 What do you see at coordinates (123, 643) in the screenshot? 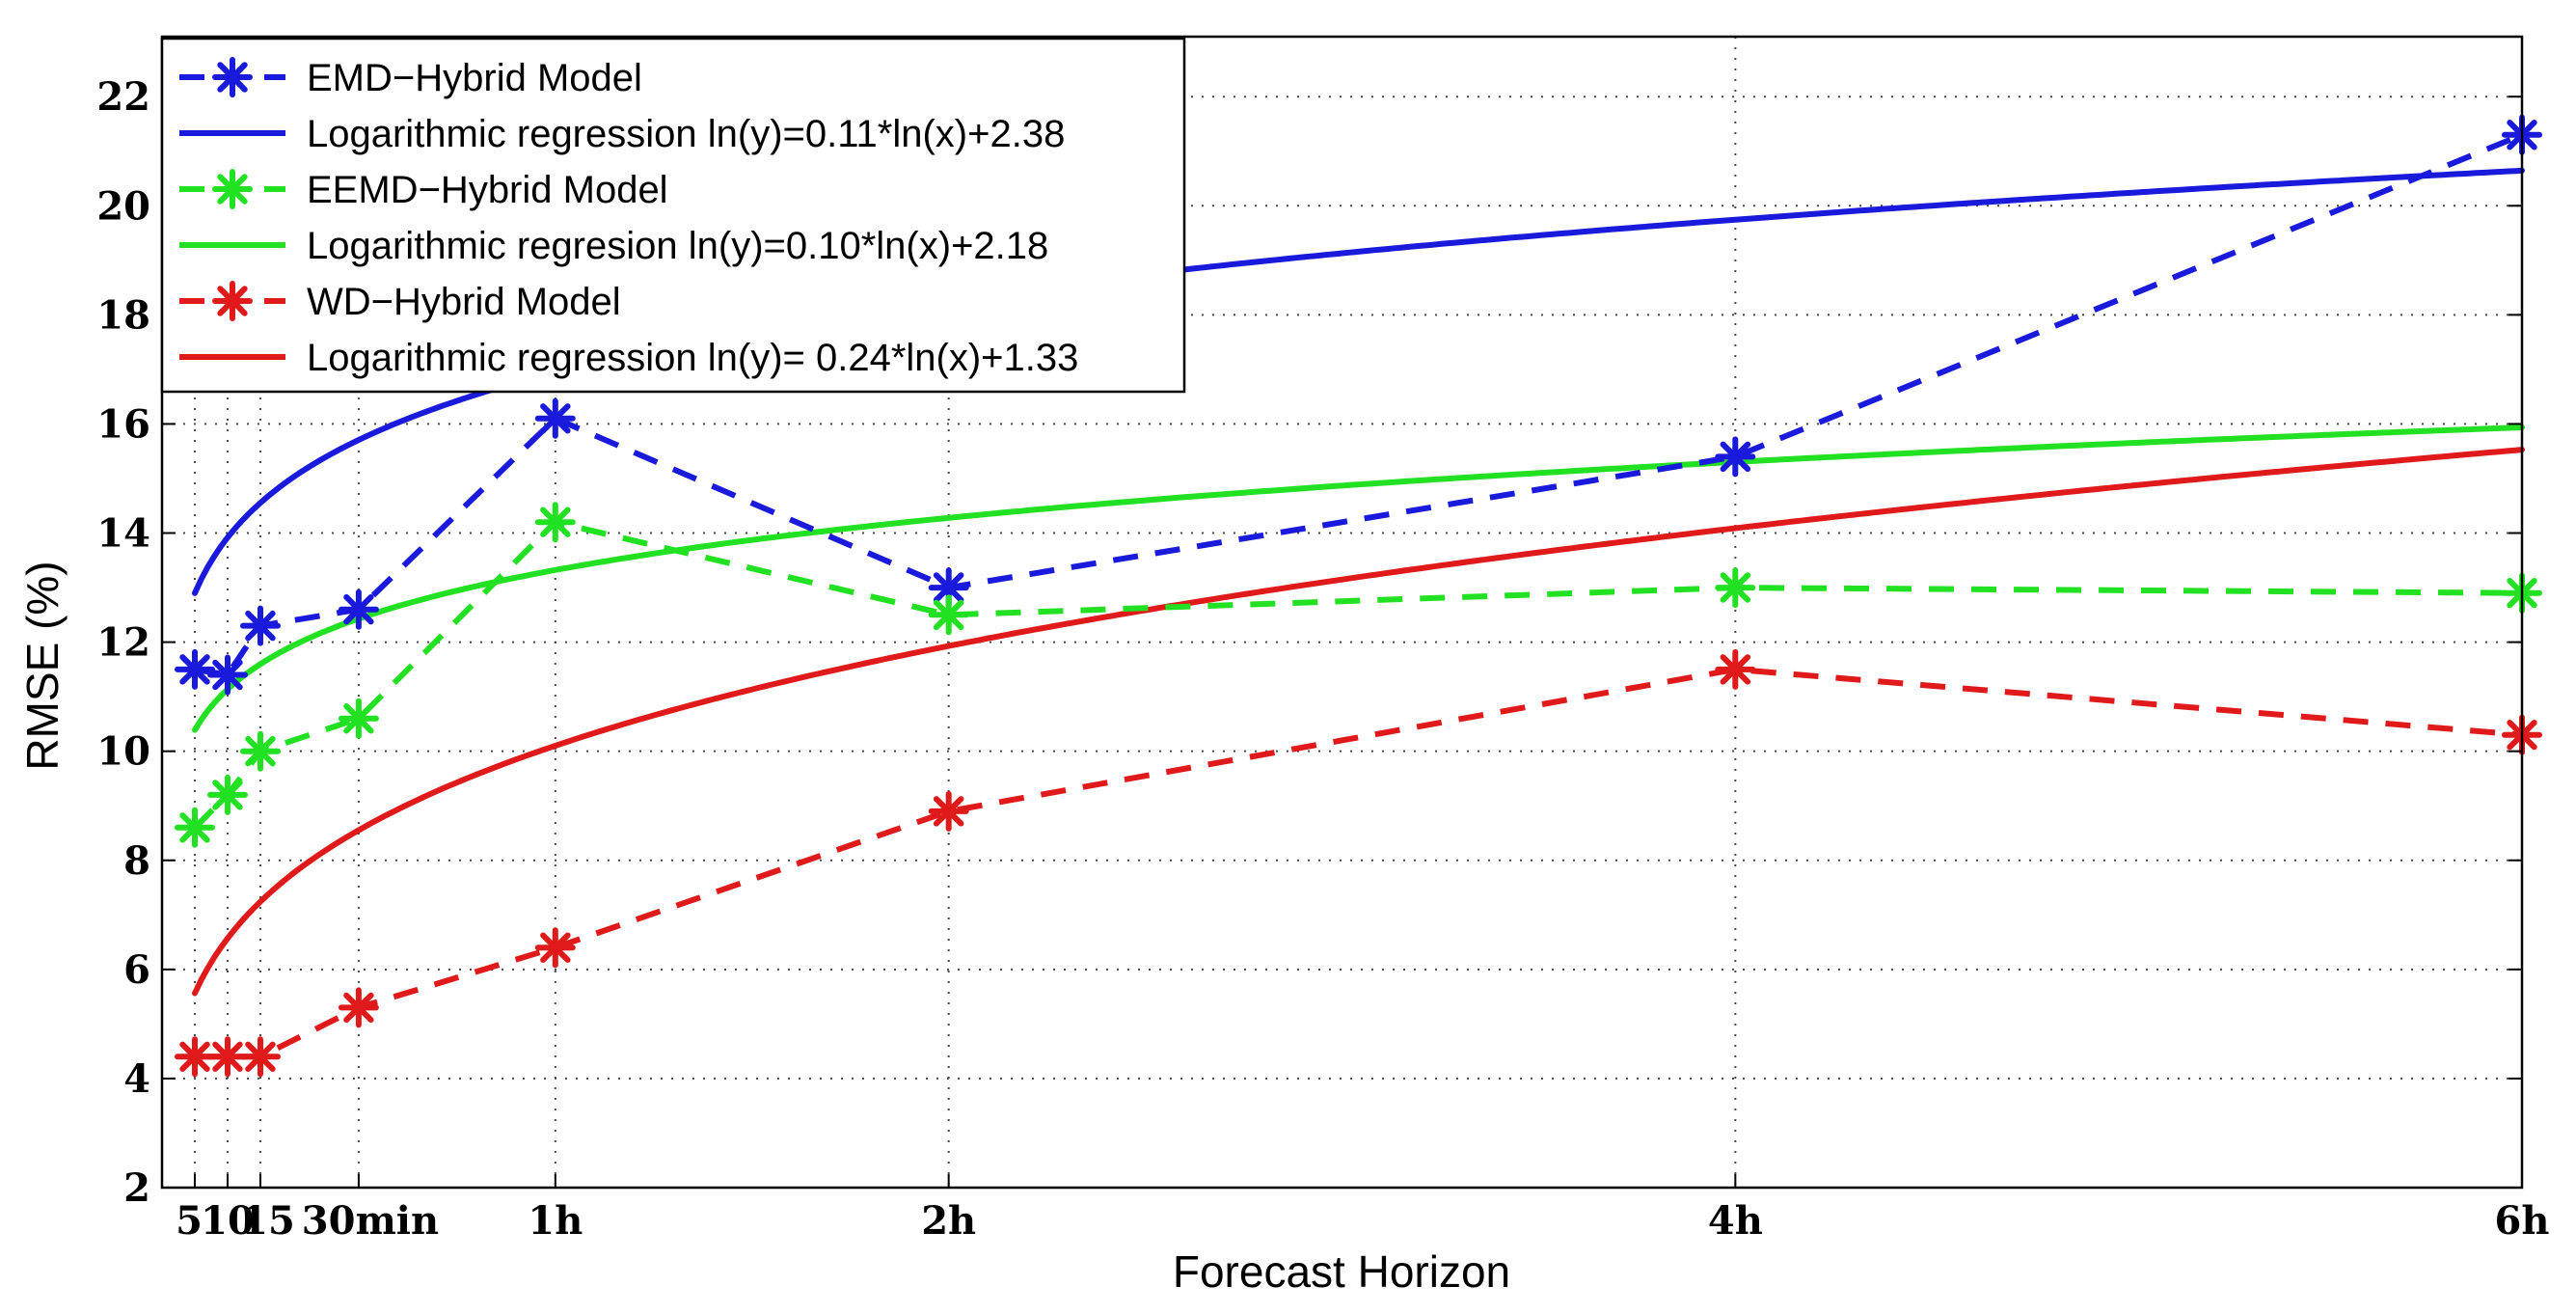
I see `y-tick-label: 12` at bounding box center [123, 643].